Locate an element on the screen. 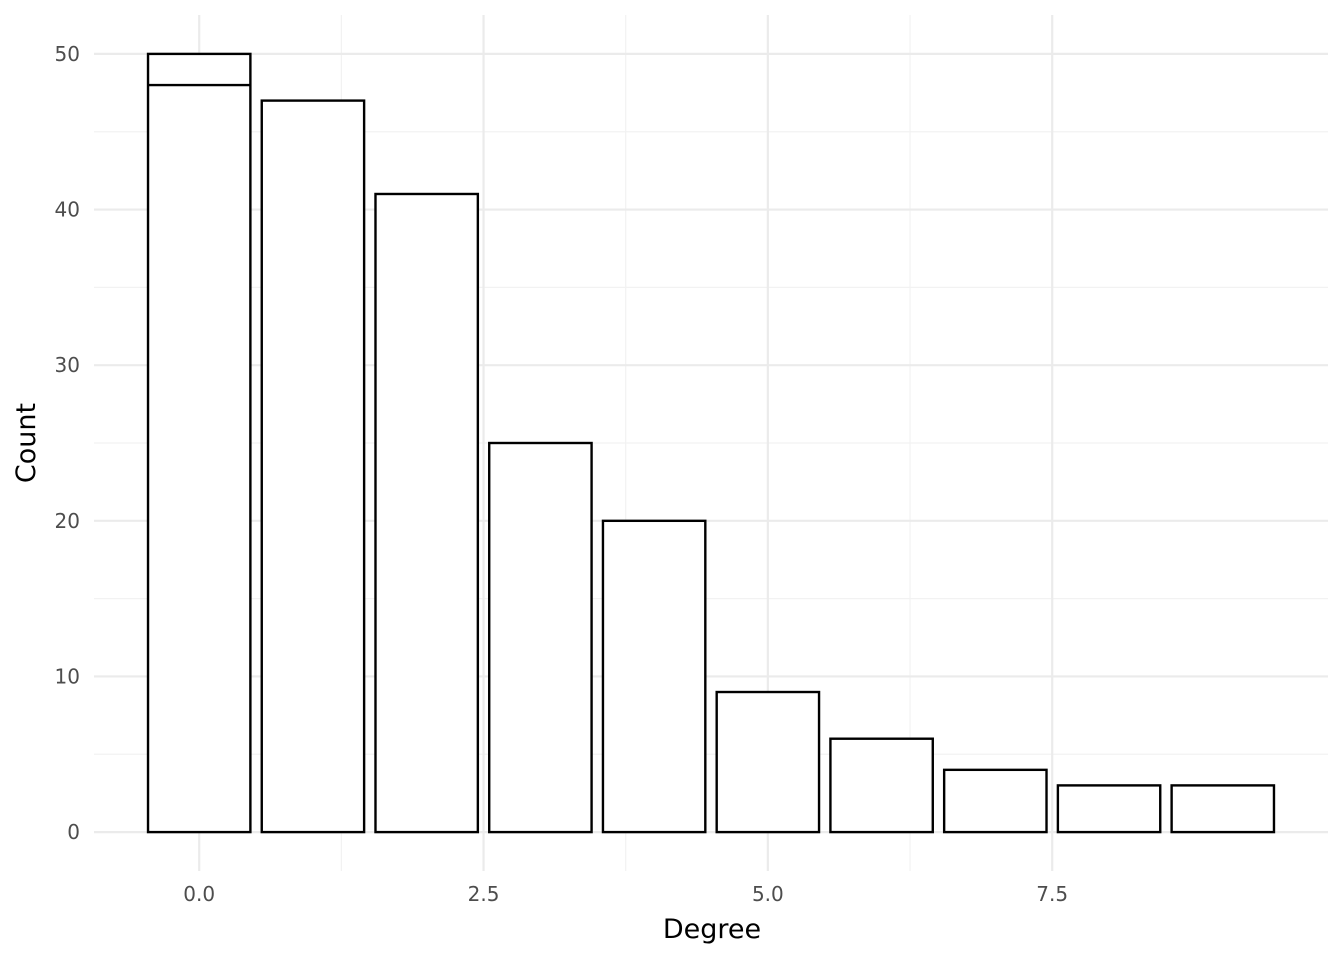  y-tick-label: 20 is located at coordinates (67, 521).